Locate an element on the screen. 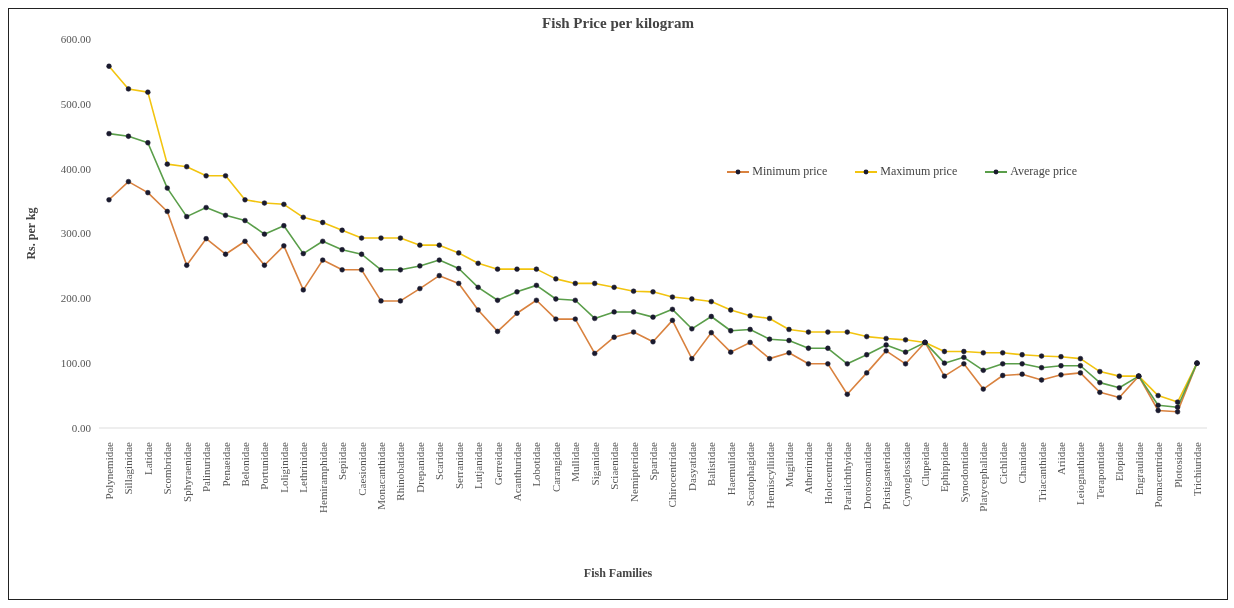  x-tick-label: Siganidae is located at coordinates (594, 463).